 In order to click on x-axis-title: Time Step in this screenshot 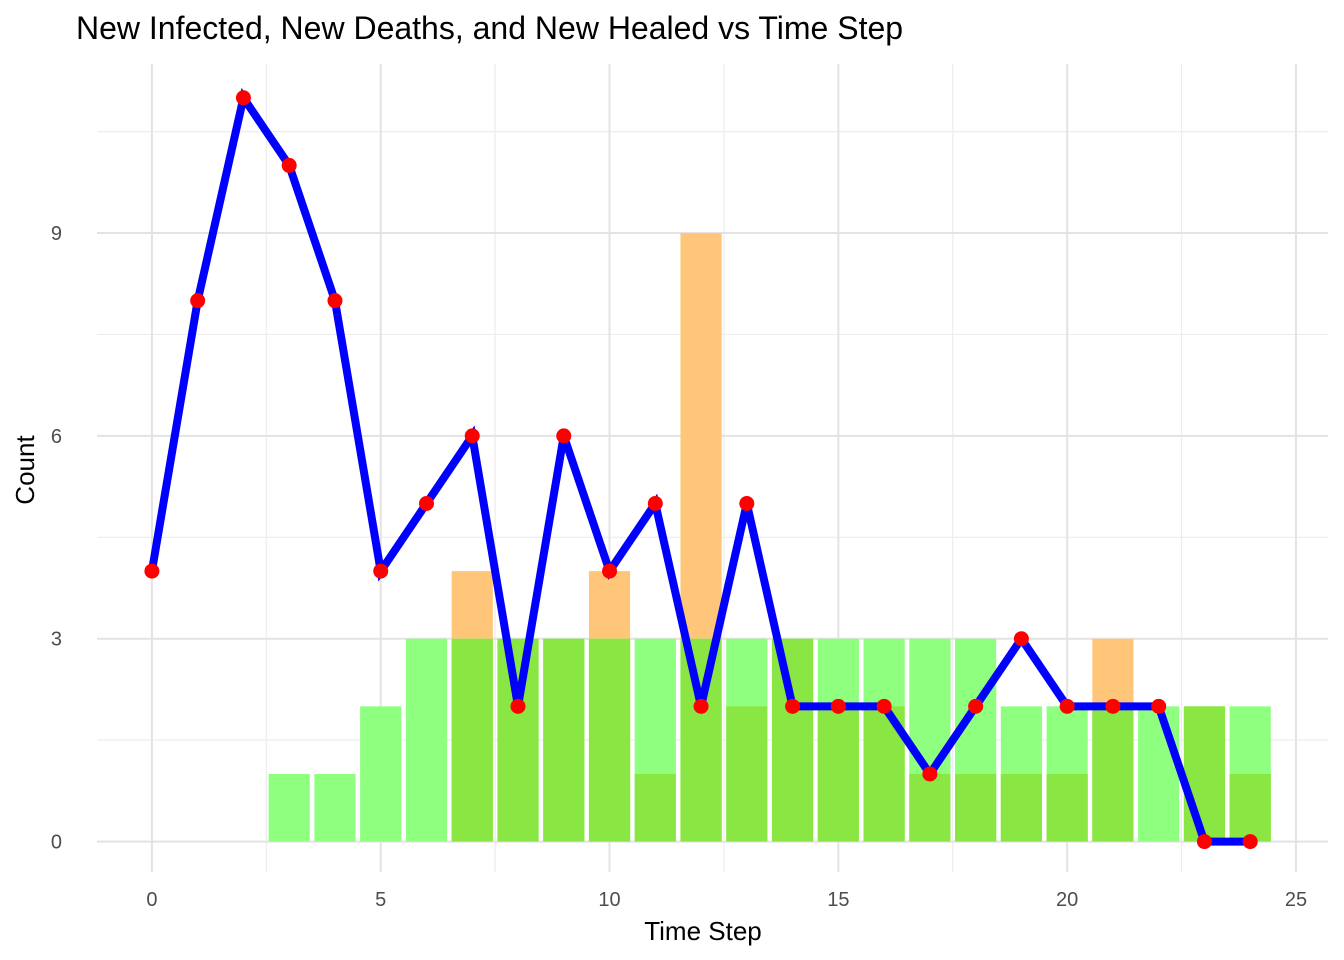, I will do `click(703, 931)`.